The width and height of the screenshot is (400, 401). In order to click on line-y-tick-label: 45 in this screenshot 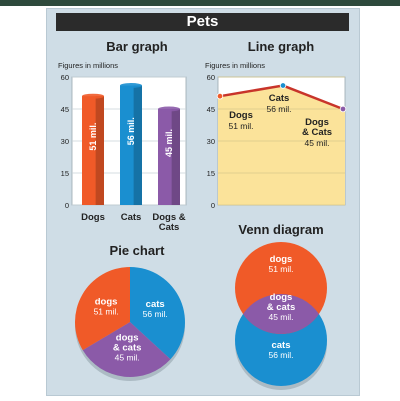, I will do `click(211, 109)`.